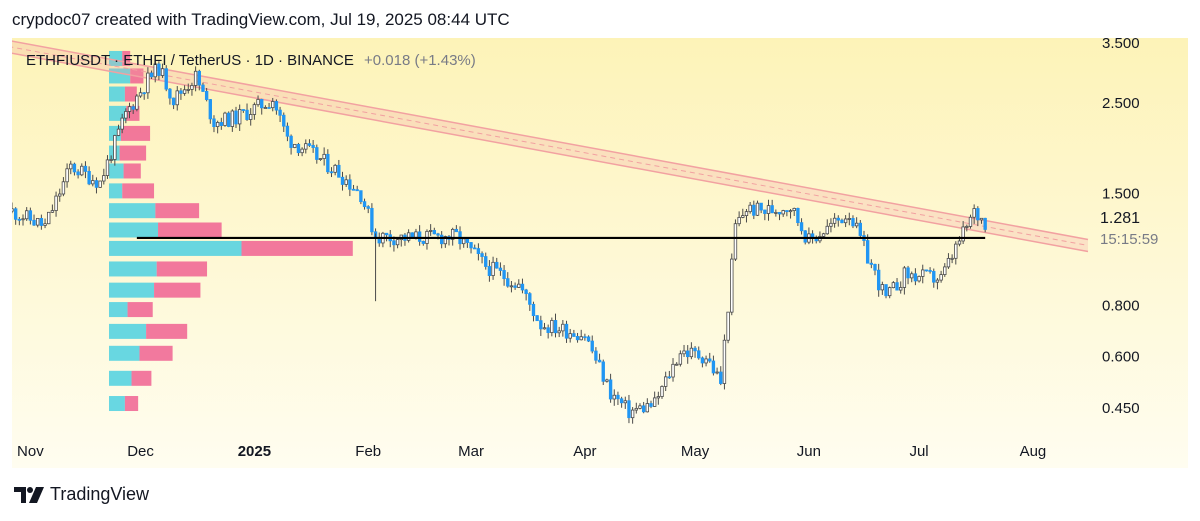  I want to click on x-tick-label: Aug, so click(1033, 451).